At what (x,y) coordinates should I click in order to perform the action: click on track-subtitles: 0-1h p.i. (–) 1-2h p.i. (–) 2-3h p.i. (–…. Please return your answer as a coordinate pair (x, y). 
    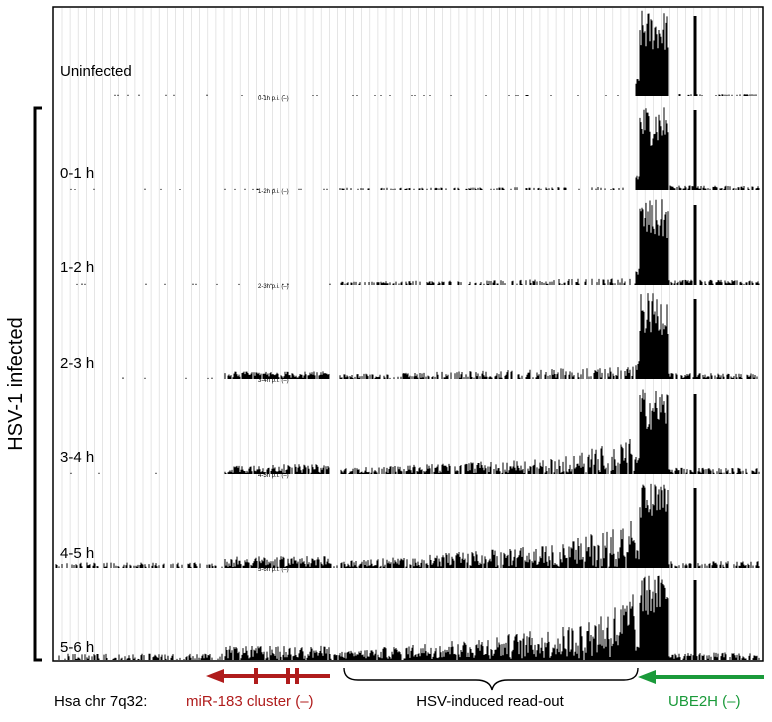
    Looking at the image, I should click on (273, 334).